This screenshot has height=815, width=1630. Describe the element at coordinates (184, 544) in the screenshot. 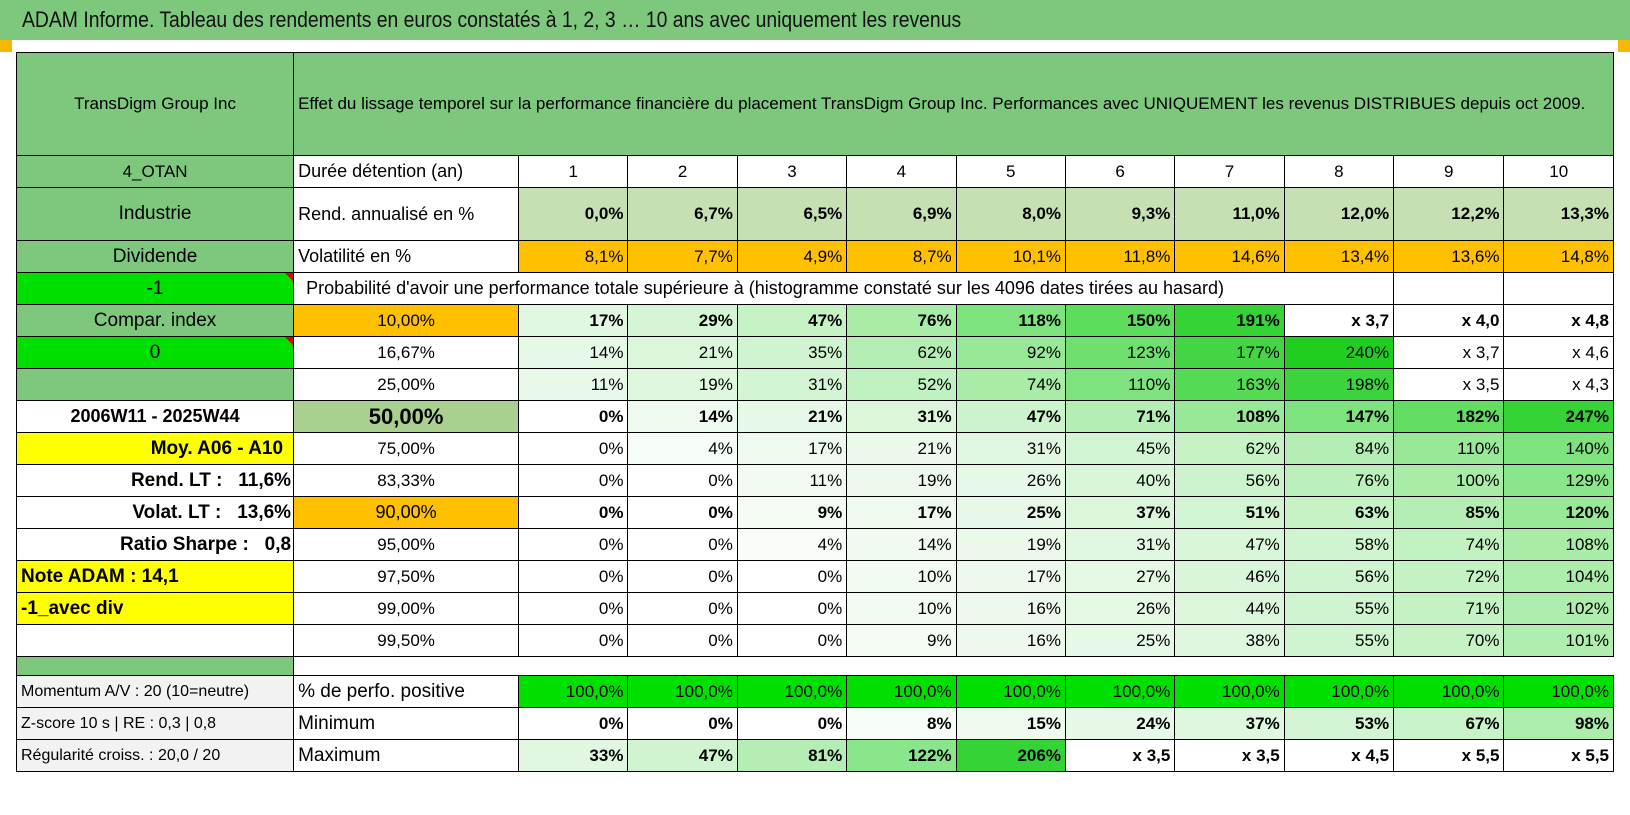

I see `sharpe-label: Ratio Sharpe :` at that location.